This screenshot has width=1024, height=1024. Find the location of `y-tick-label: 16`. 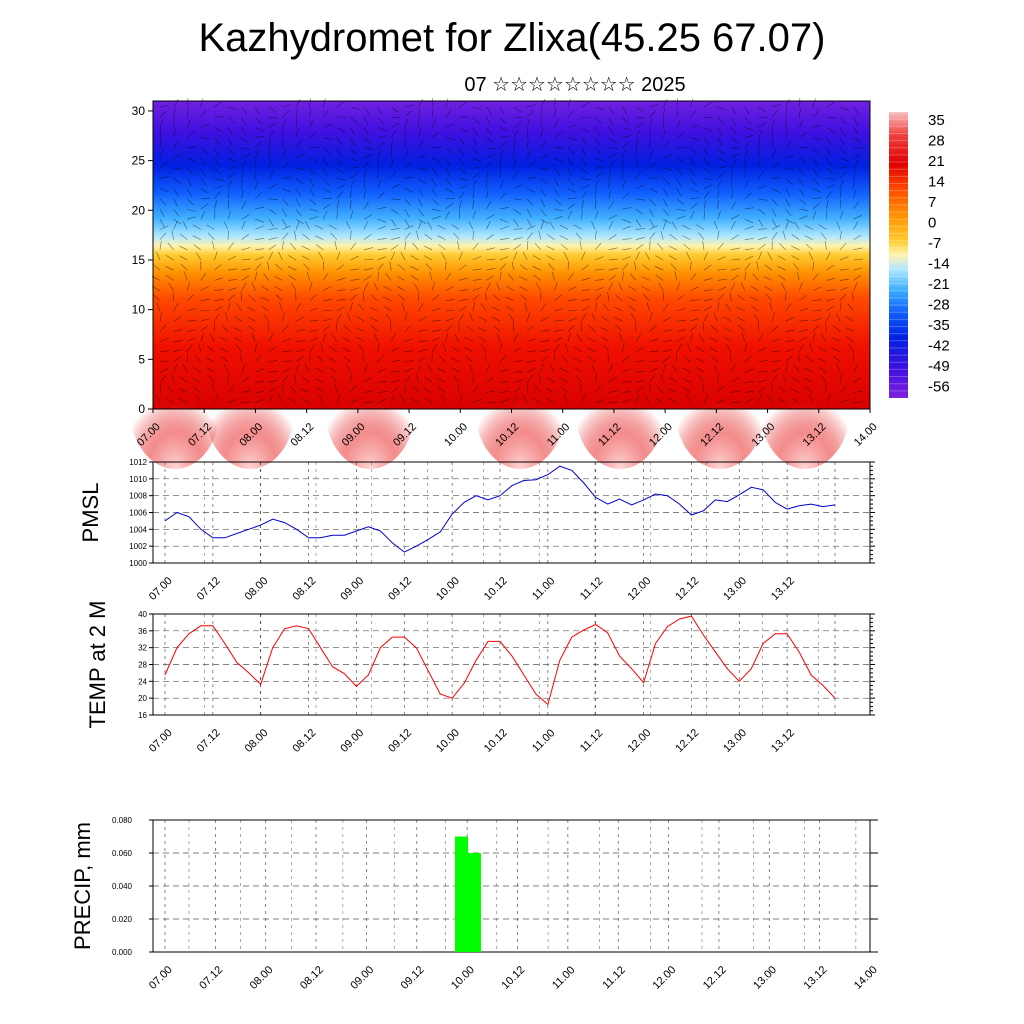

y-tick-label: 16 is located at coordinates (142, 715).